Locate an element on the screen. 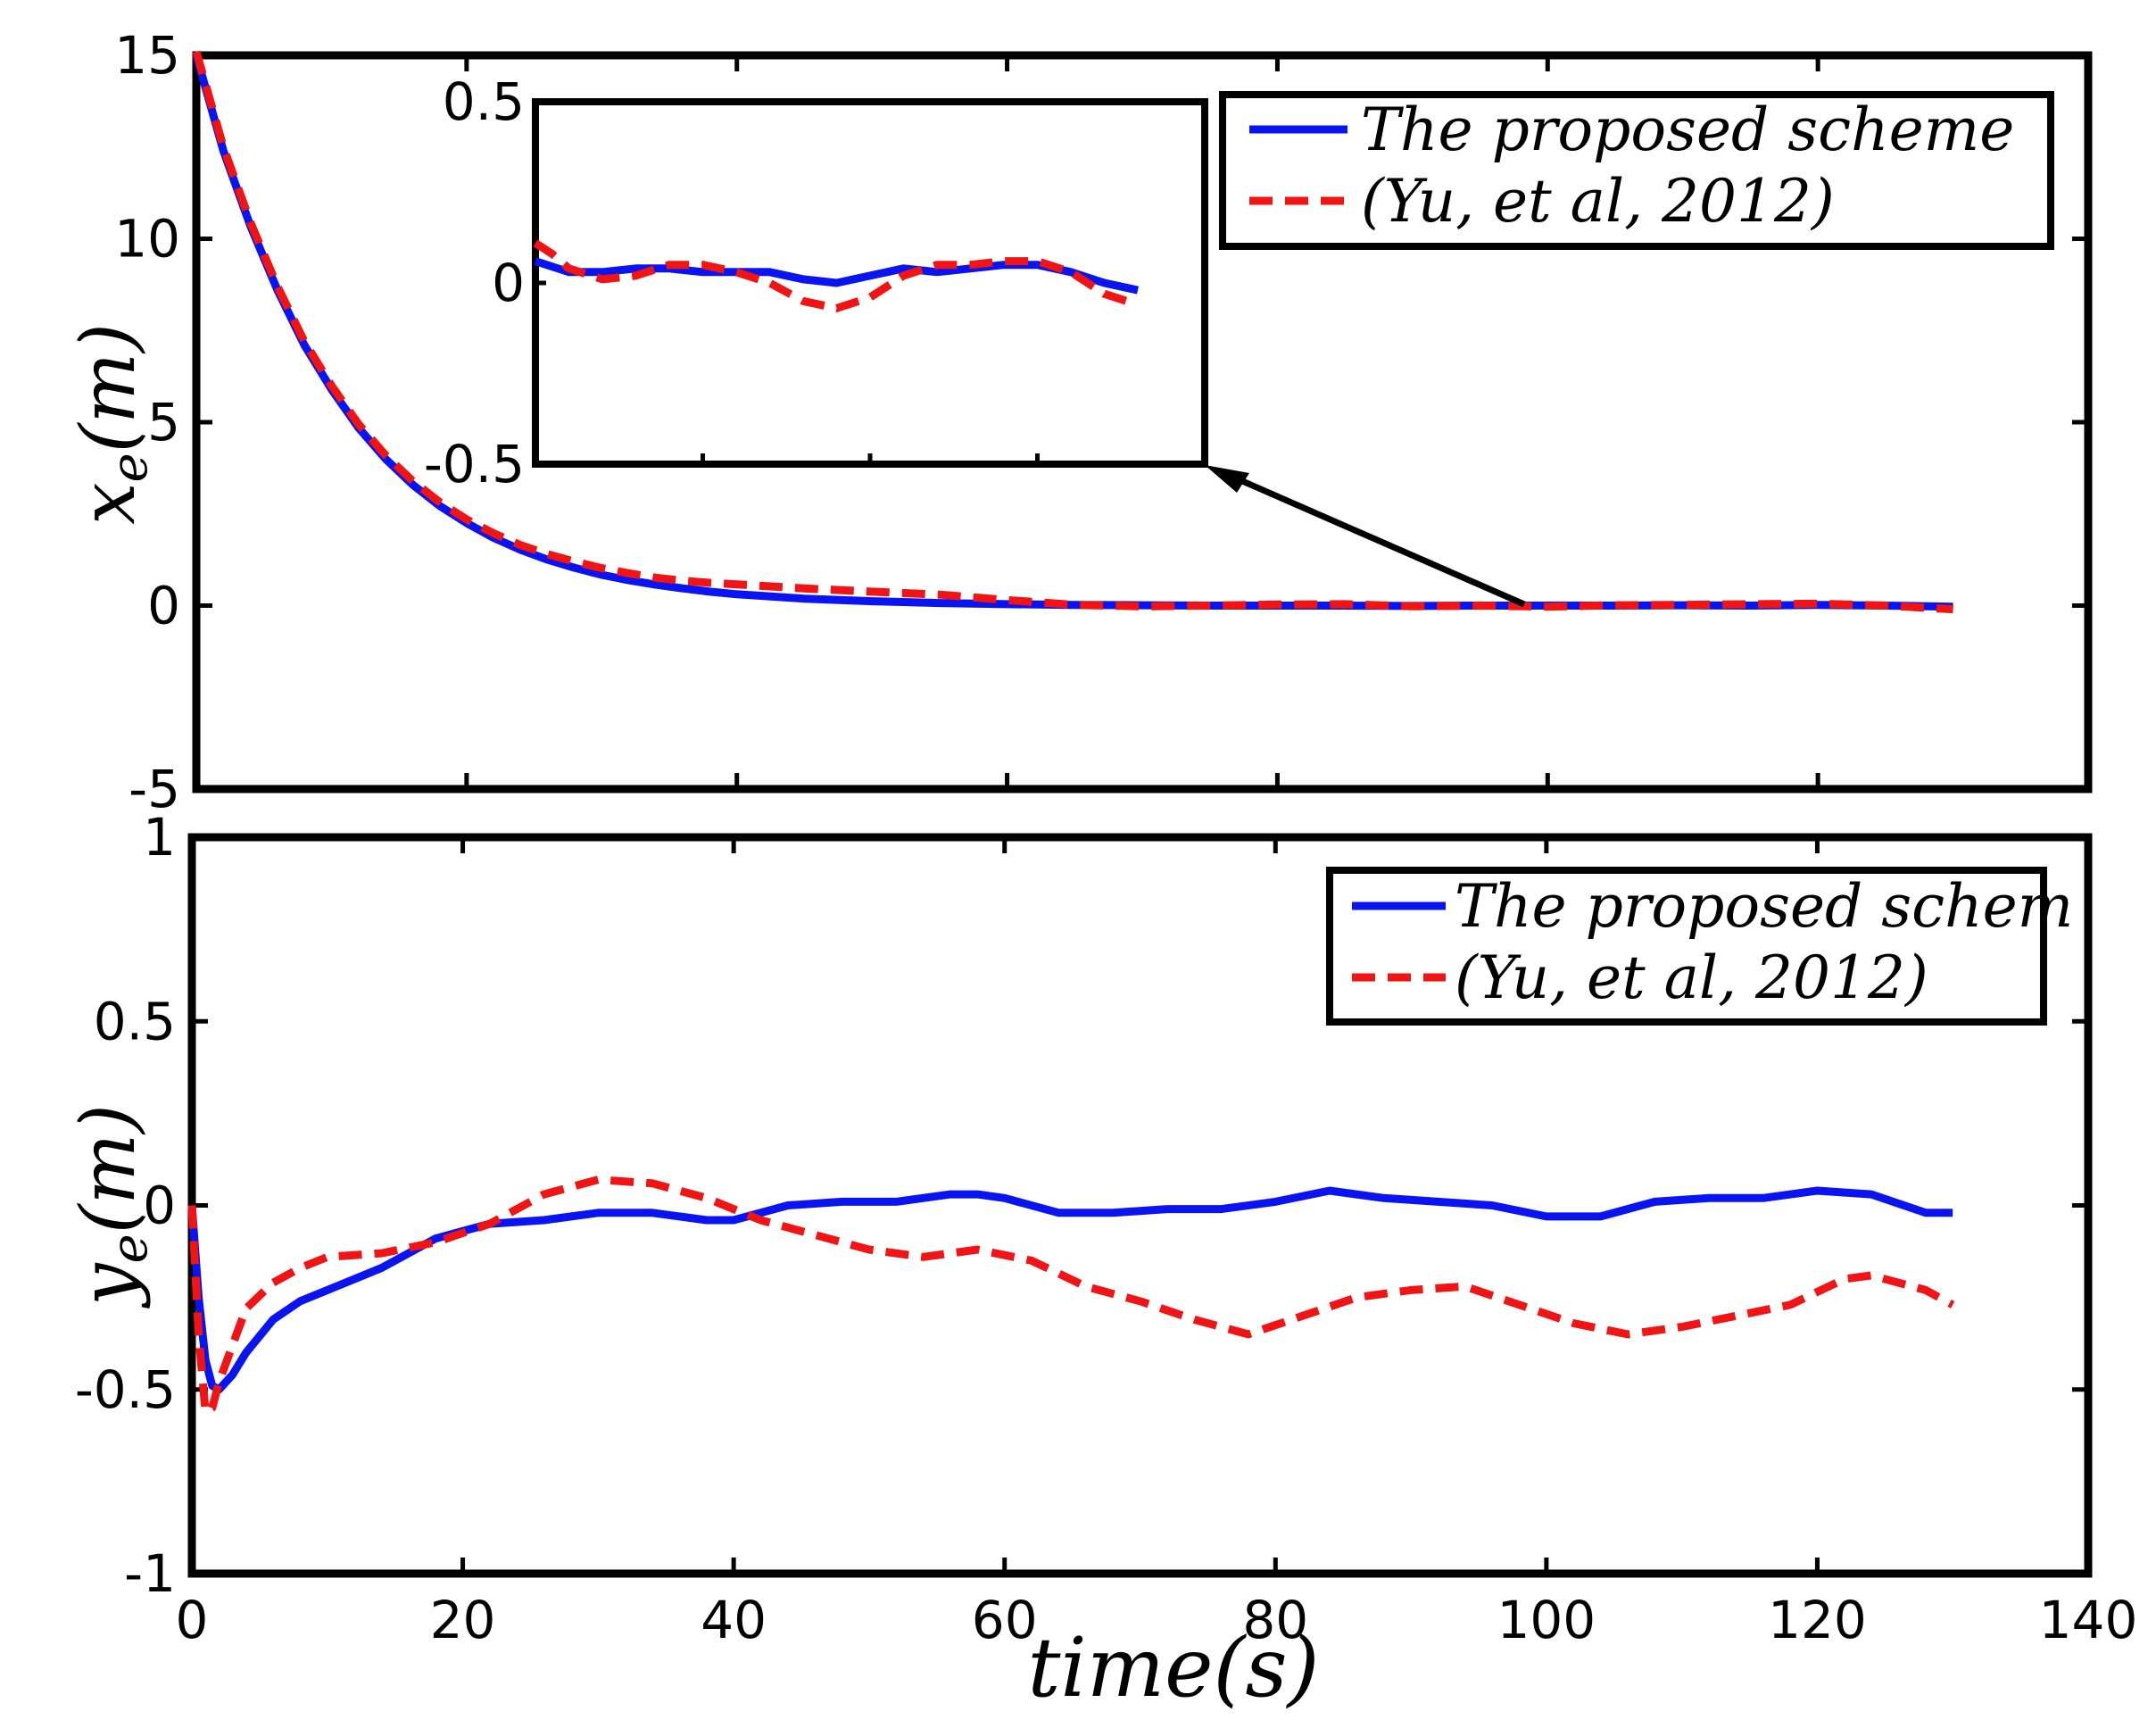  bottom-ytick-label: 1 is located at coordinates (159, 837).